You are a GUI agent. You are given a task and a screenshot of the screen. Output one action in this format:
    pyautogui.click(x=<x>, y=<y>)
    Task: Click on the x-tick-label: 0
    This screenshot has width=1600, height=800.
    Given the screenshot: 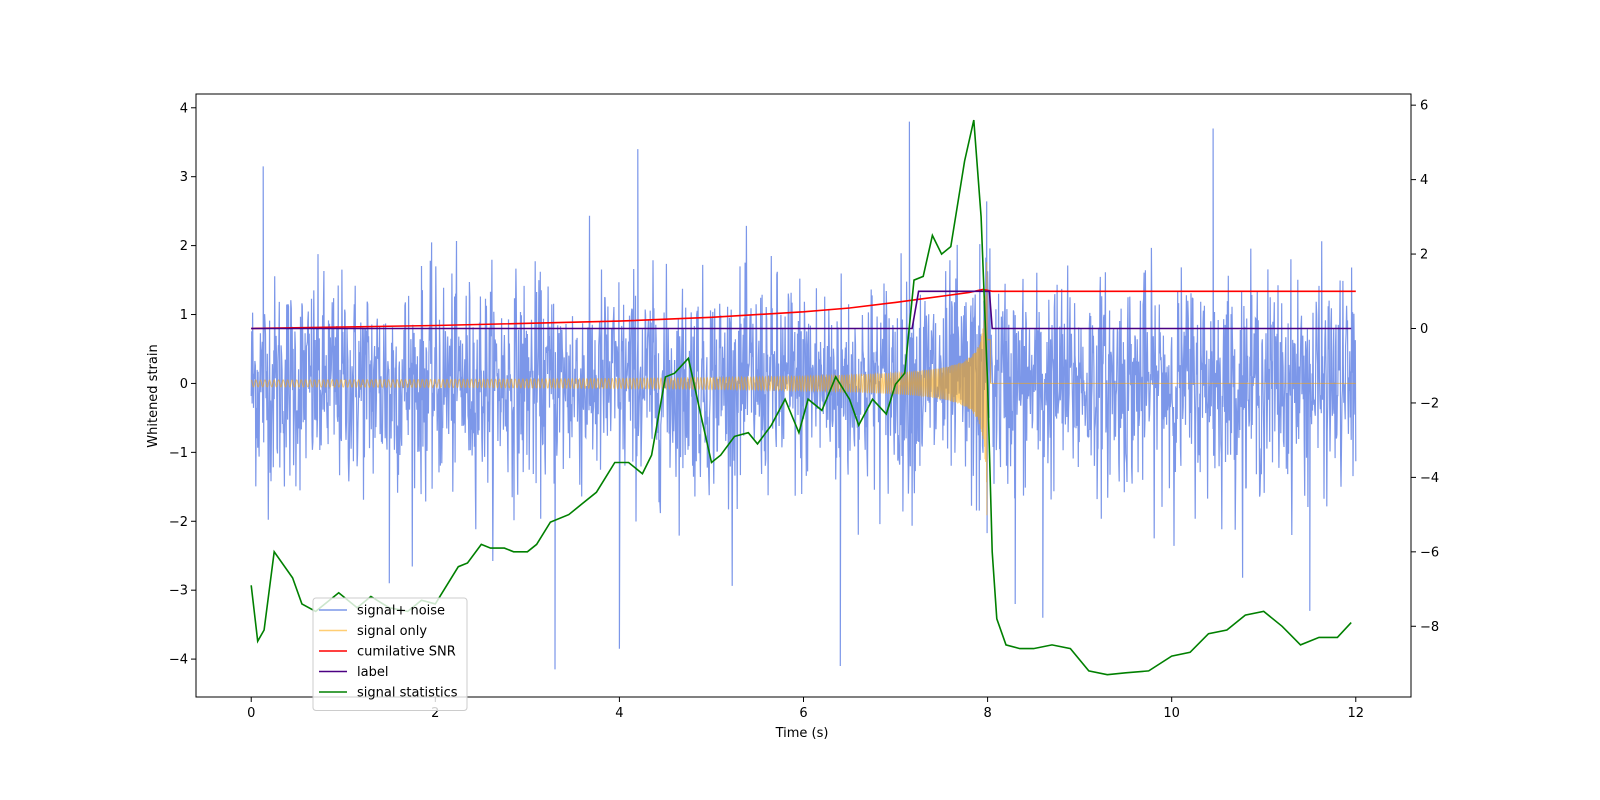 What is the action you would take?
    pyautogui.click(x=251, y=713)
    